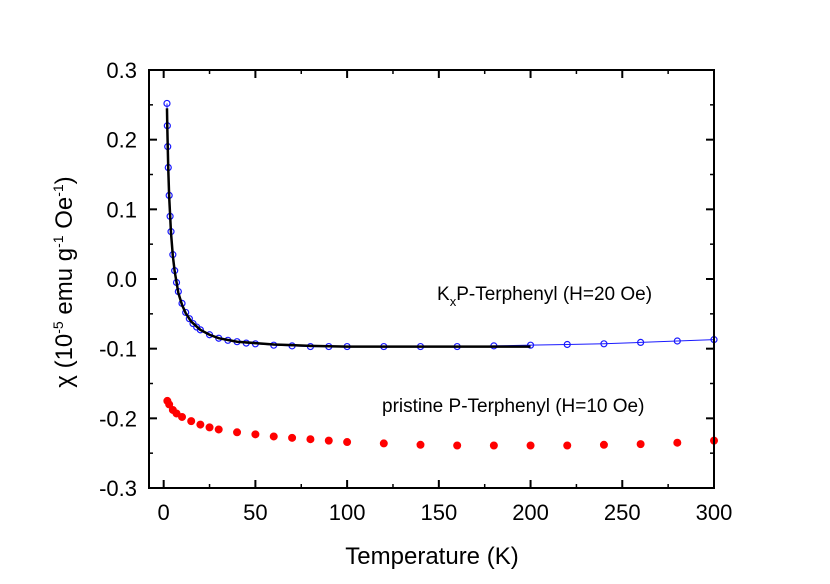 The image size is (830, 584). I want to click on y-axis-title-part: Oe, so click(64, 216).